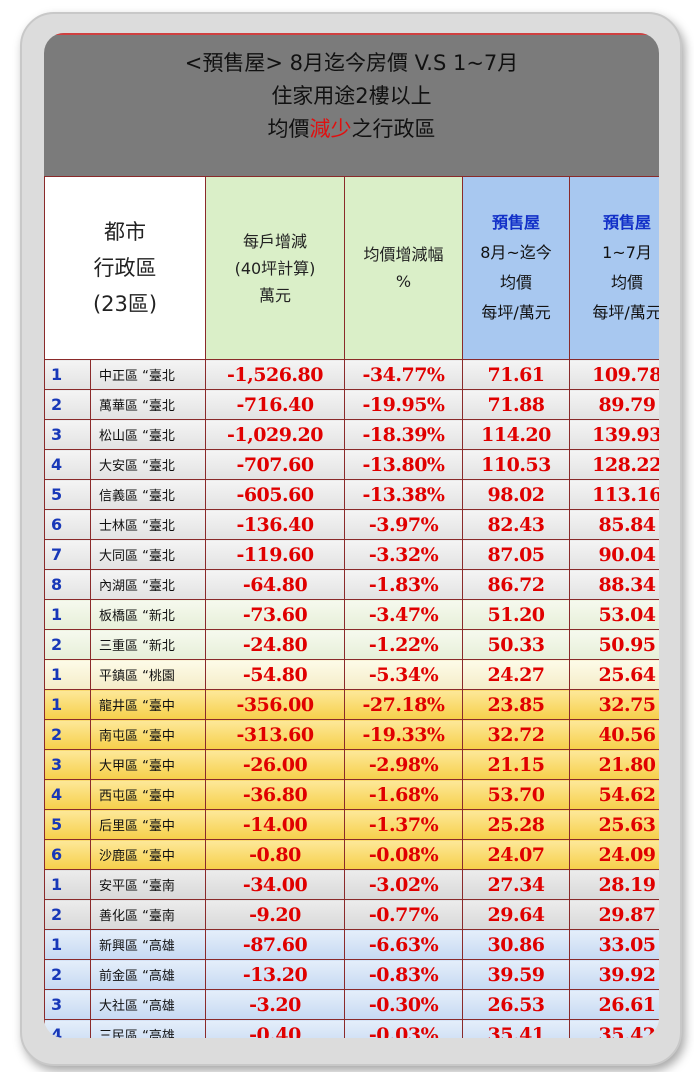 Image resolution: width=694 pixels, height=1072 pixels. I want to click on header-aug-price: 預售屋 8月~迄今 均價 每坪/萬元, so click(516, 268).